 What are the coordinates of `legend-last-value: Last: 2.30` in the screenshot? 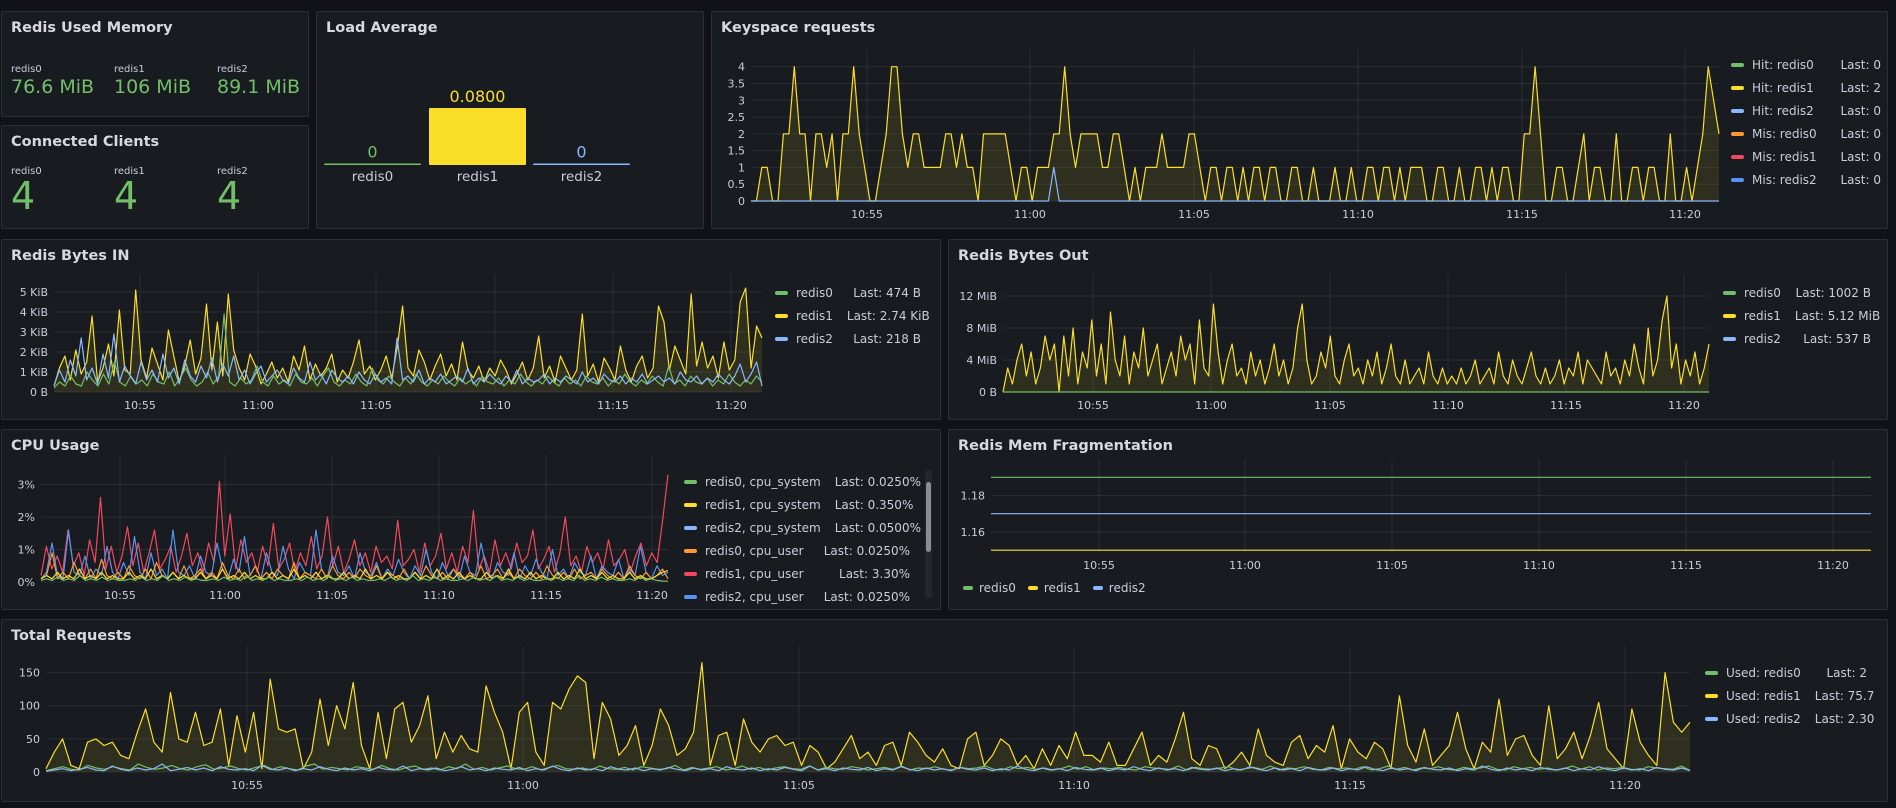 It's located at (1844, 718).